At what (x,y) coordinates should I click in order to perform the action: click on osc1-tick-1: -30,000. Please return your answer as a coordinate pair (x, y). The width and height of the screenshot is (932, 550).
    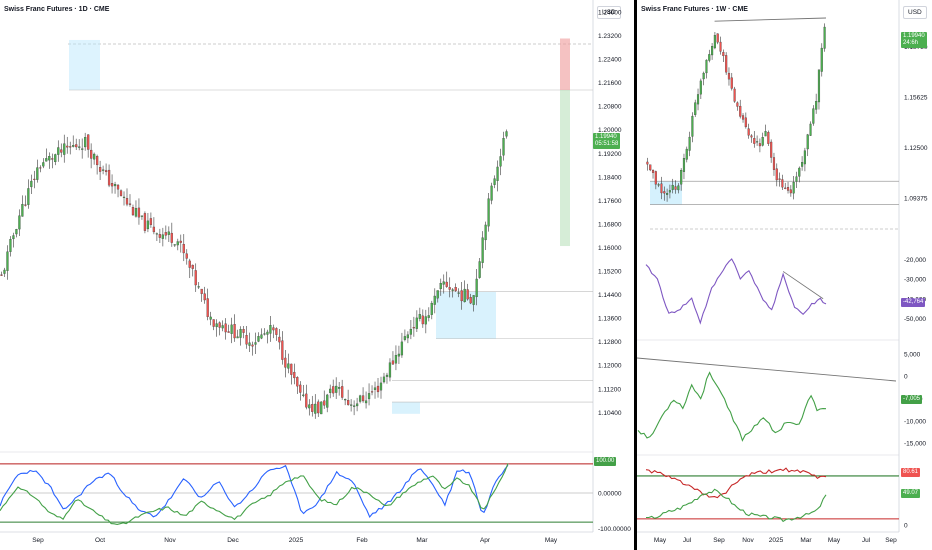
    Looking at the image, I should click on (915, 280).